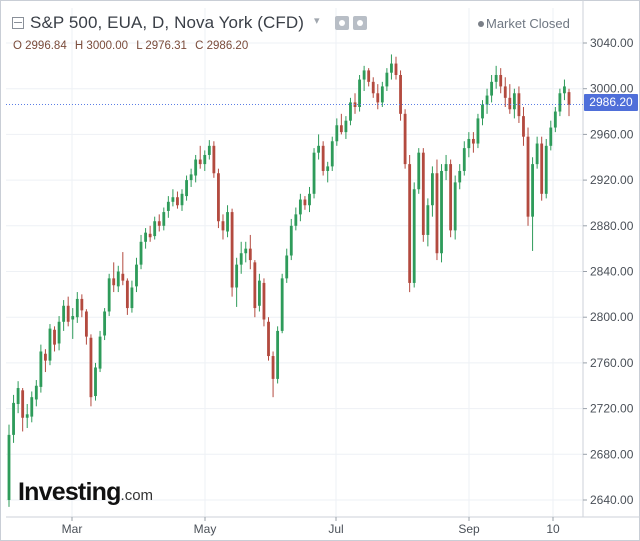  I want to click on logo-main: Investing, so click(69, 492).